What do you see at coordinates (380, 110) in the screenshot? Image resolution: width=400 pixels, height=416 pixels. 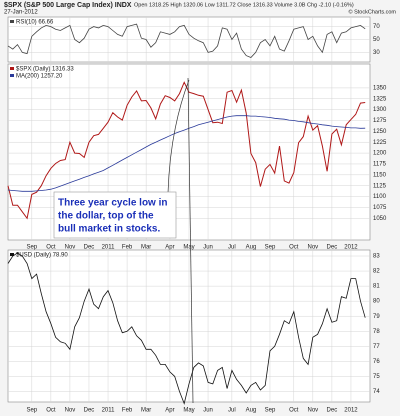 I see `y-tick-label: 1300` at bounding box center [380, 110].